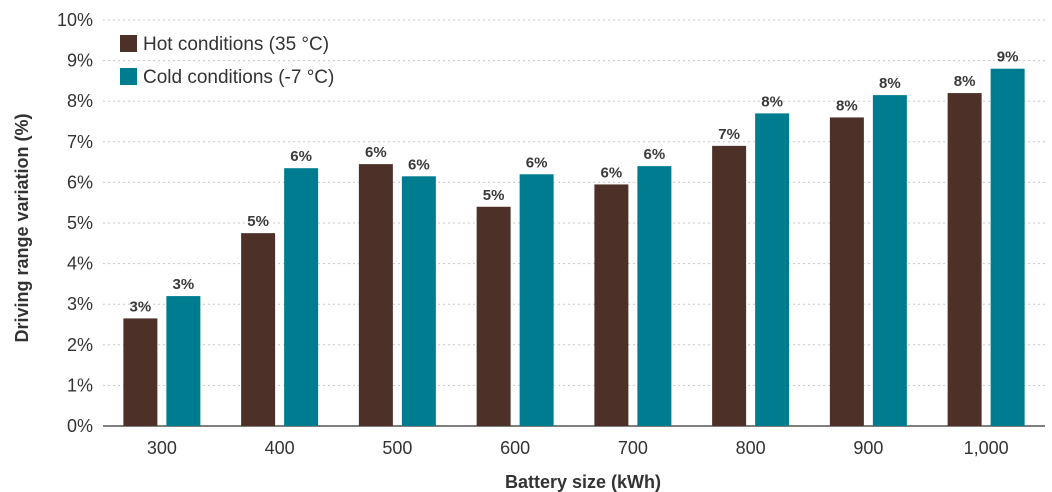 This screenshot has width=1052, height=492. What do you see at coordinates (80, 142) in the screenshot?
I see `y-tick-label: 7%` at bounding box center [80, 142].